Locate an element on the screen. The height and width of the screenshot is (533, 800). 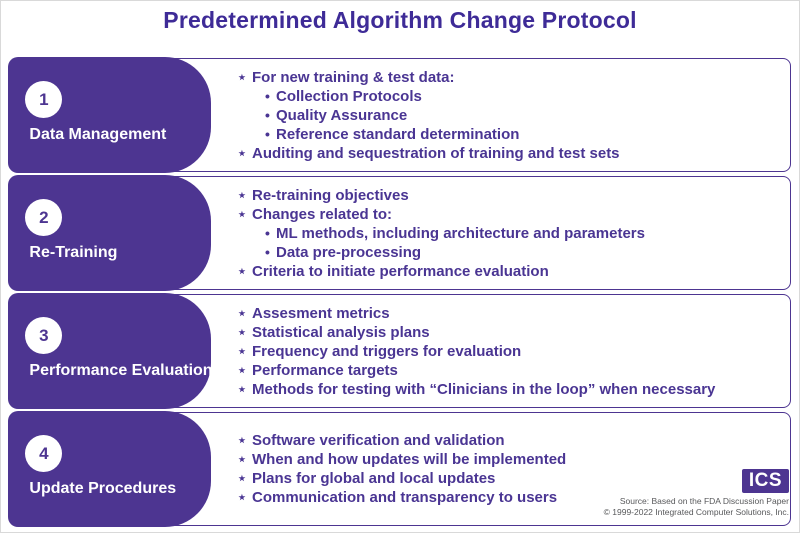
sub-bullet-item: • Collection Protocols is located at coordinates (507, 96).